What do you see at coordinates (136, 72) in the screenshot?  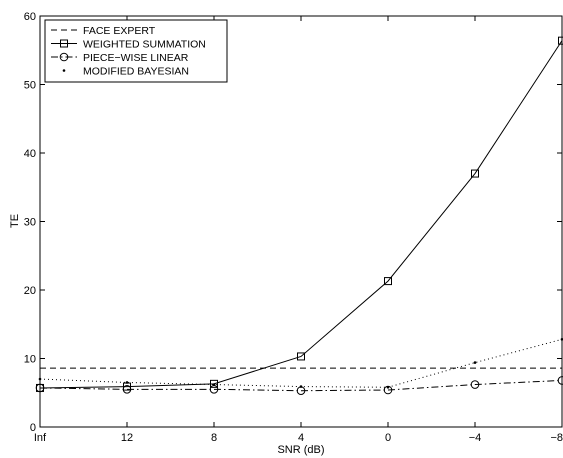 I see `legend-label: MODIFIED BAYESIAN` at bounding box center [136, 72].